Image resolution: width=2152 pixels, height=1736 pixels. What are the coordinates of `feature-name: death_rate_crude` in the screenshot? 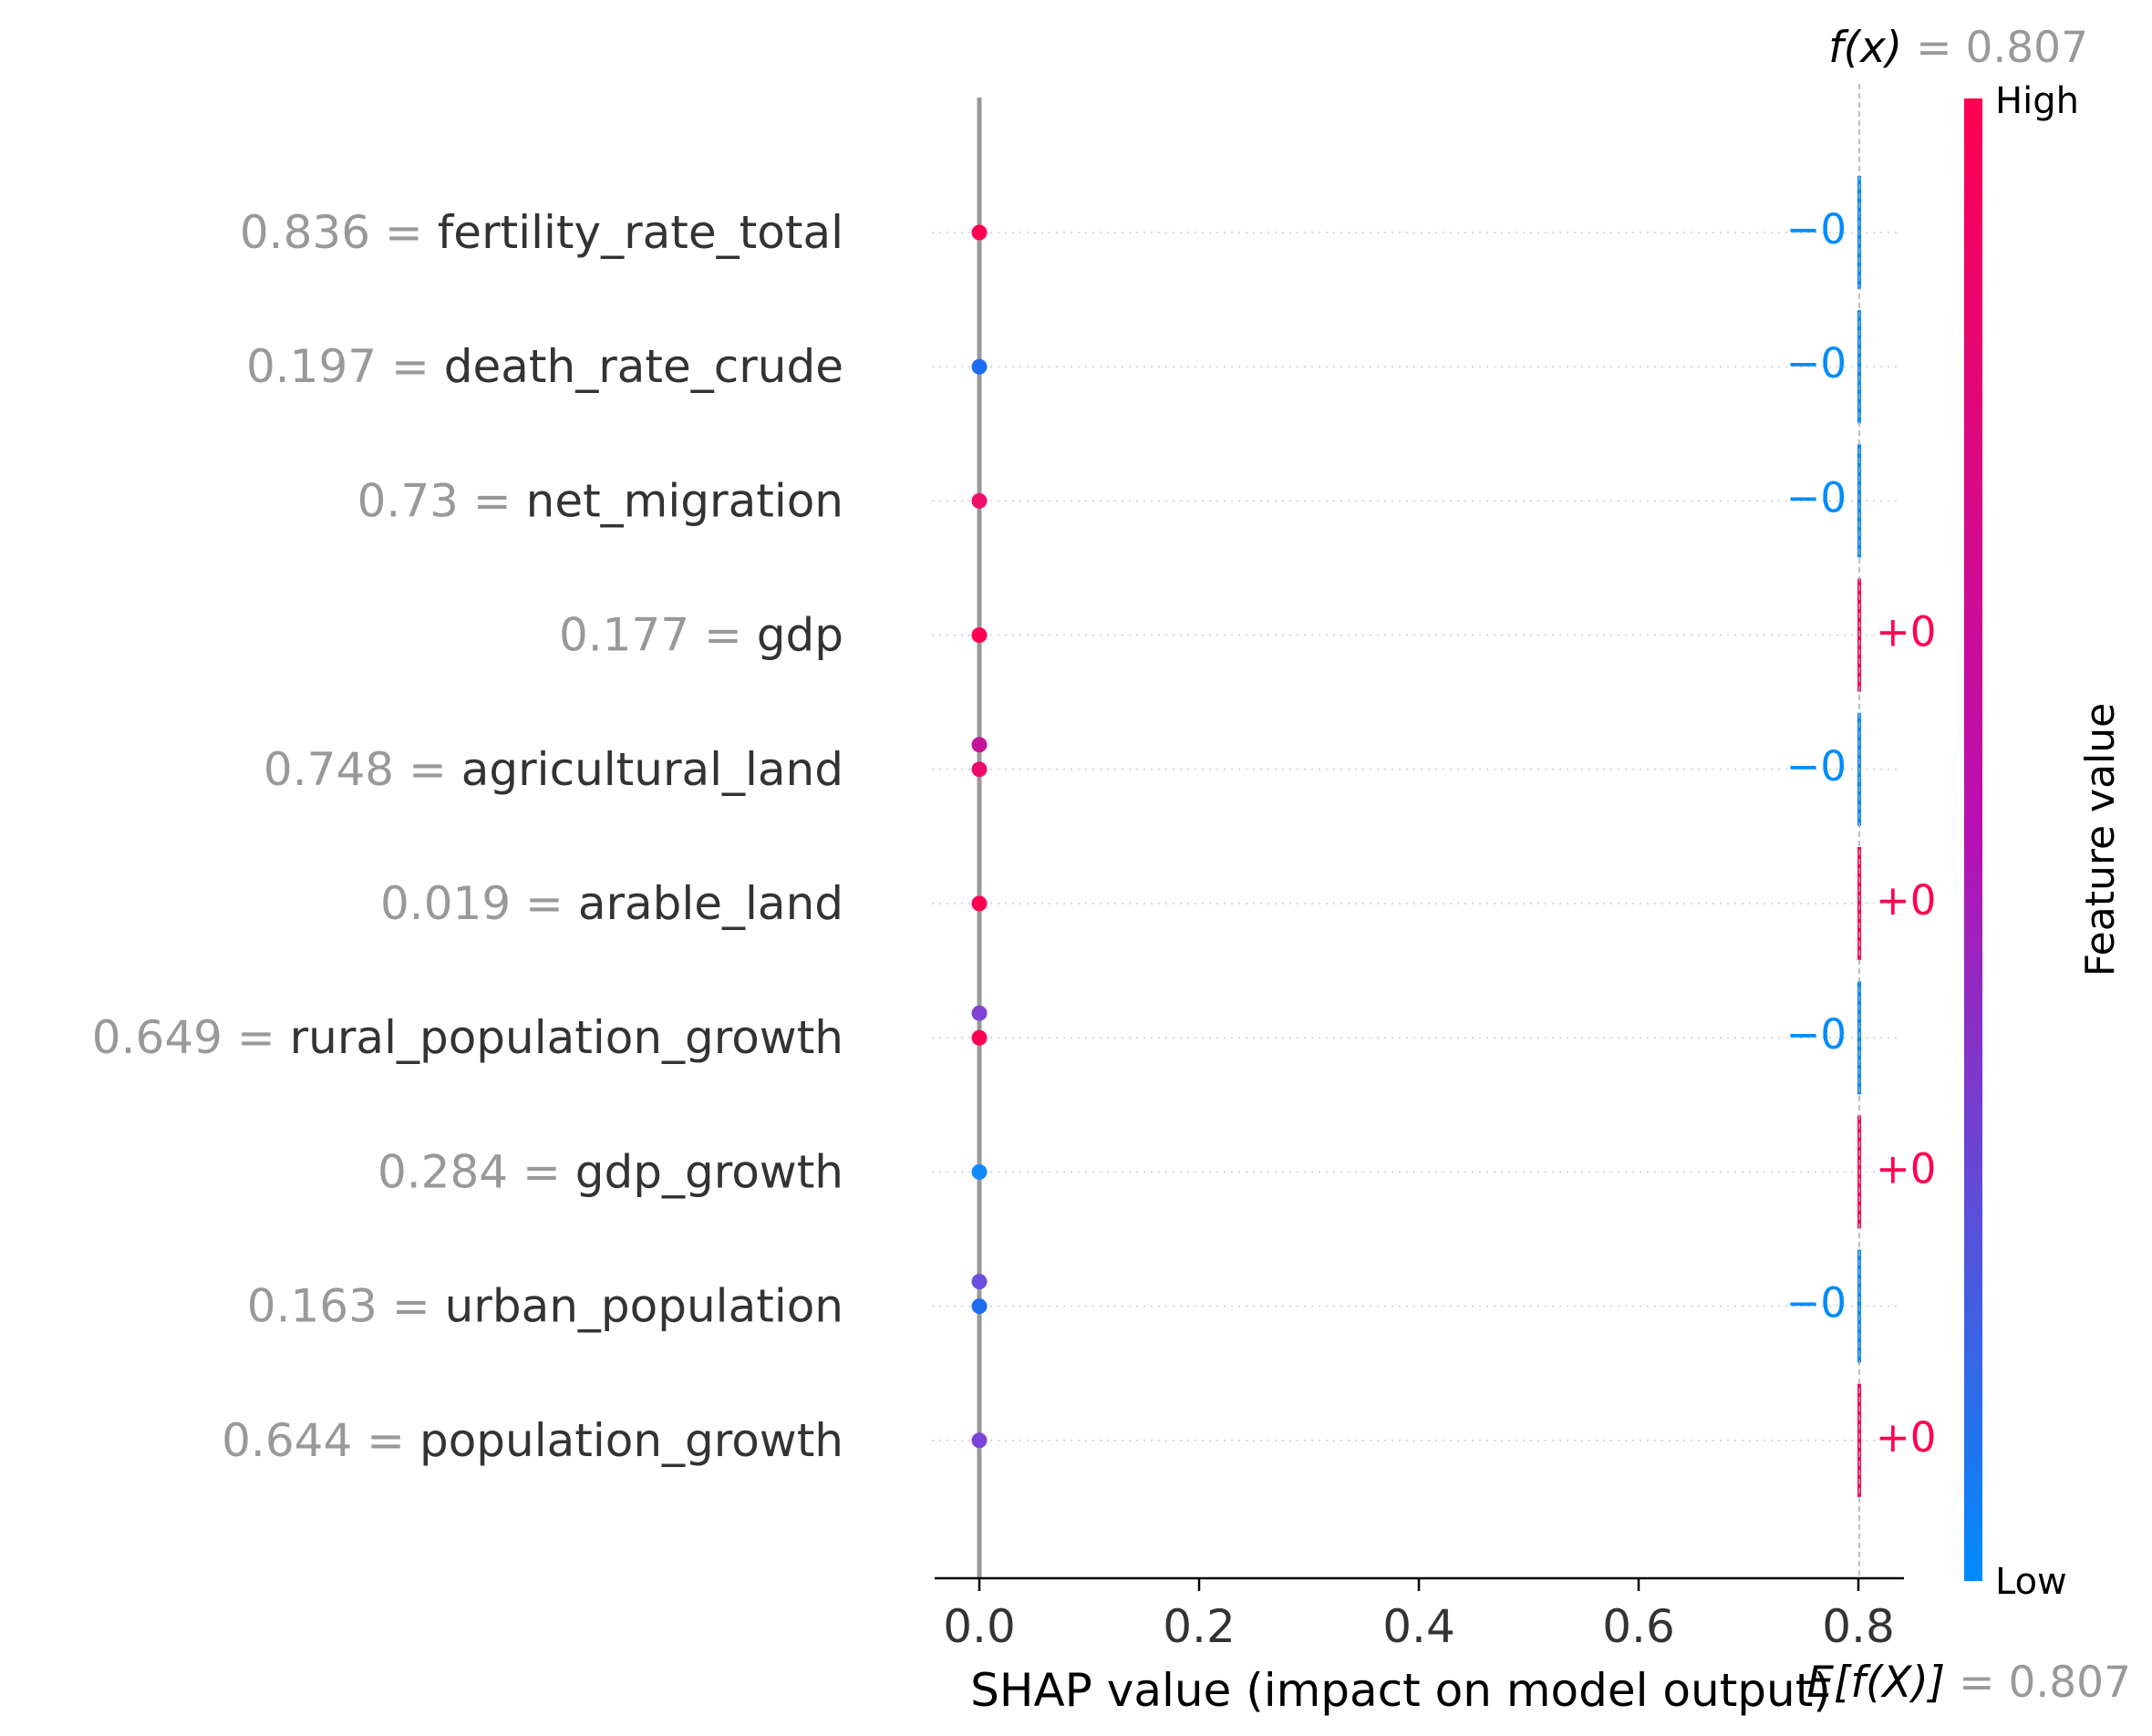 It's located at (643, 366).